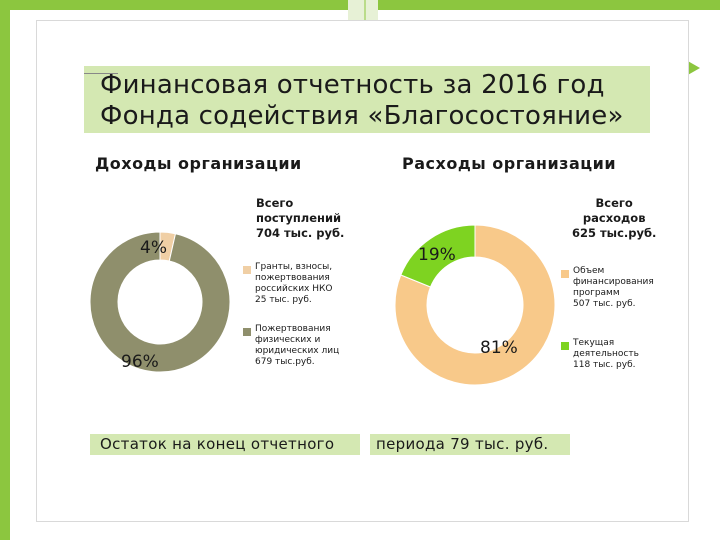  I want to click on legend-line: программ, so click(596, 293).